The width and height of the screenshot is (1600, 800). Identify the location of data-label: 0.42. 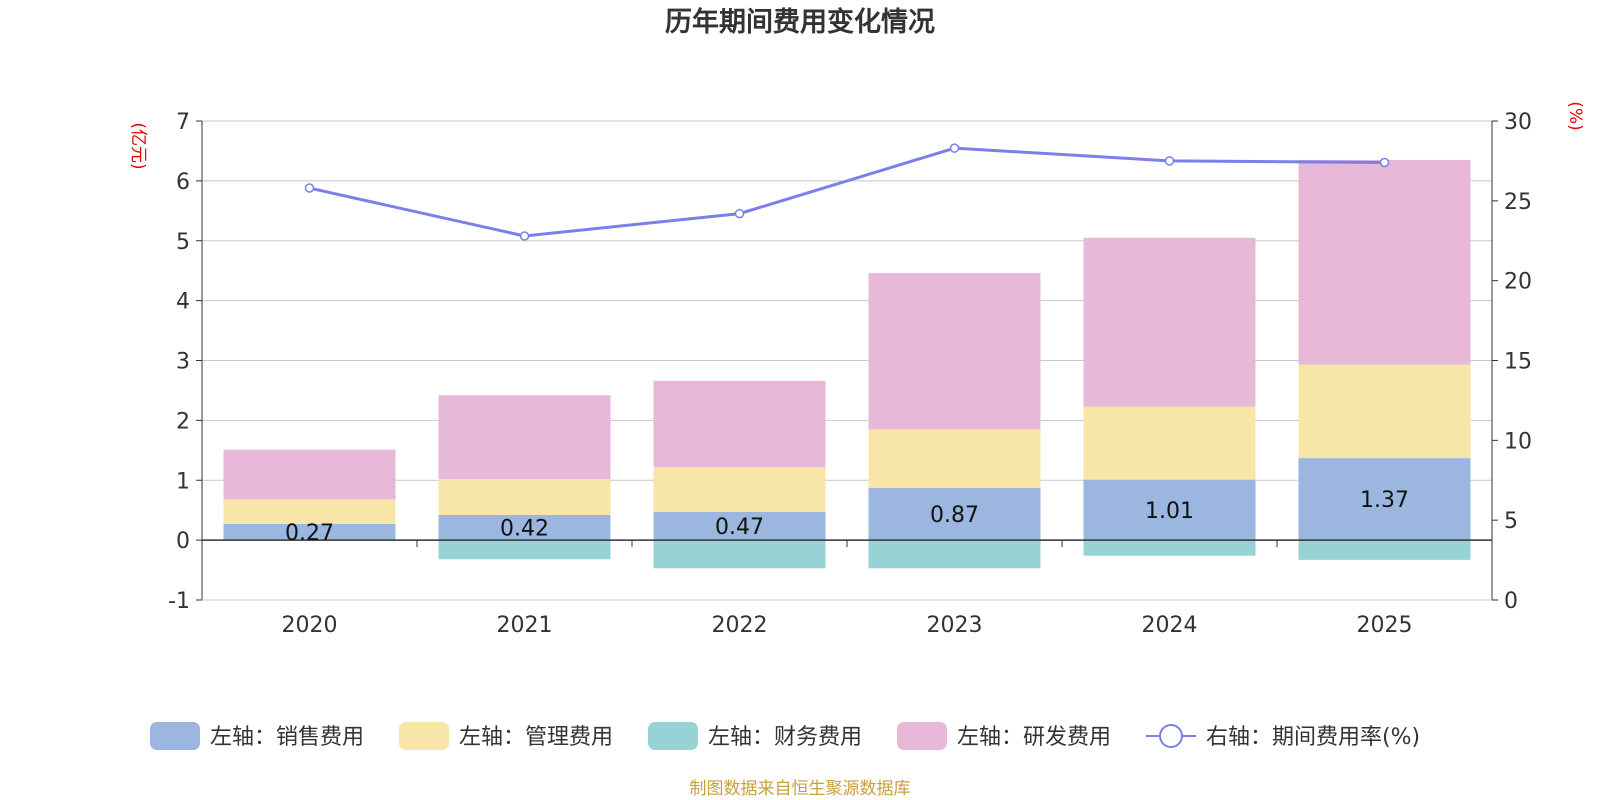
(524, 529).